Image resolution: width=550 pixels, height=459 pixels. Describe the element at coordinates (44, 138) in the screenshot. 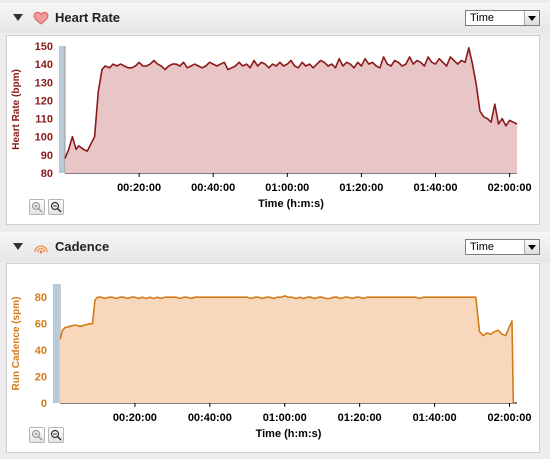

I see `y-tick-label: 100` at that location.